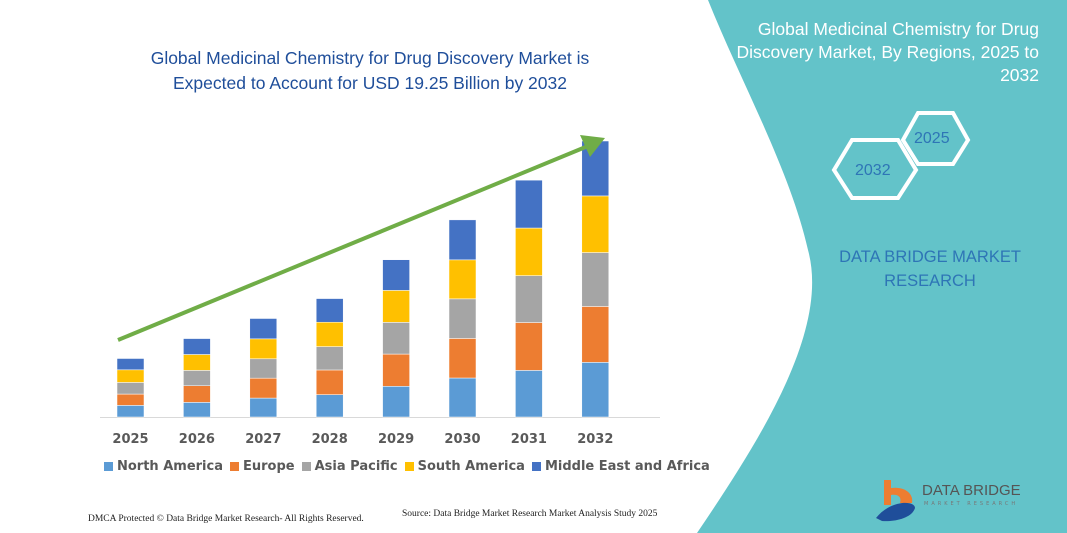 This screenshot has width=1067, height=533. Describe the element at coordinates (595, 439) in the screenshot. I see `x-tick-label: 2032` at that location.